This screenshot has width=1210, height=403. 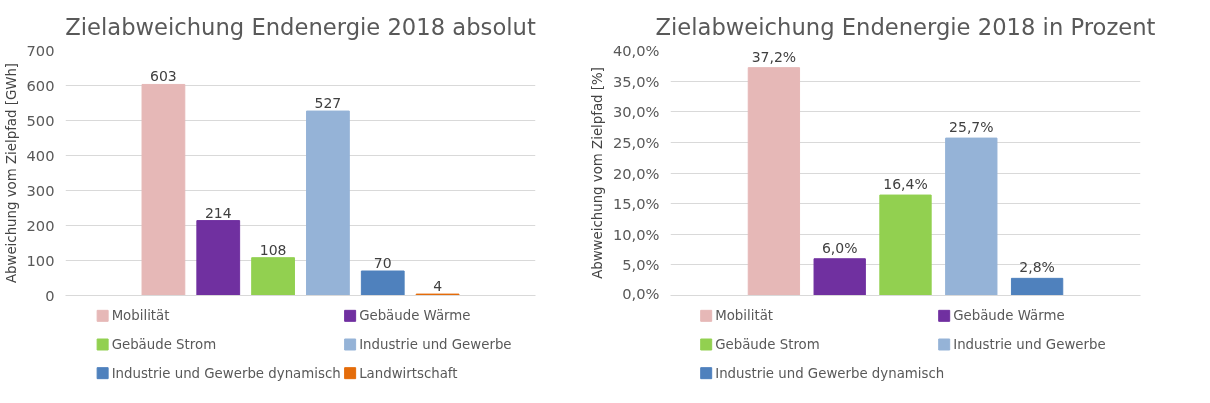 What do you see at coordinates (328, 103) in the screenshot?
I see `data-label: 527` at bounding box center [328, 103].